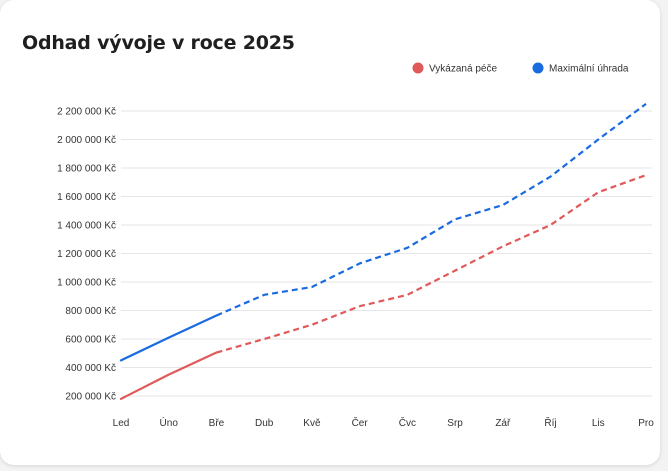 This screenshot has width=668, height=471. I want to click on x-tick-label: Led, so click(121, 423).